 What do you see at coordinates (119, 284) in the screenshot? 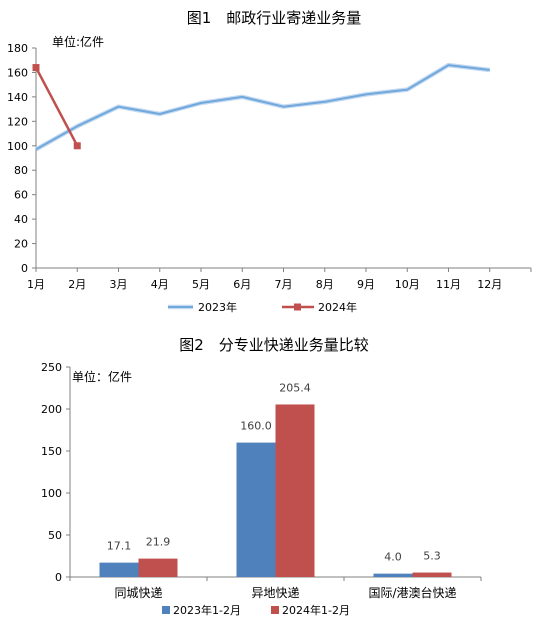
I see `chart1-x-tick-label: 3月` at bounding box center [119, 284].